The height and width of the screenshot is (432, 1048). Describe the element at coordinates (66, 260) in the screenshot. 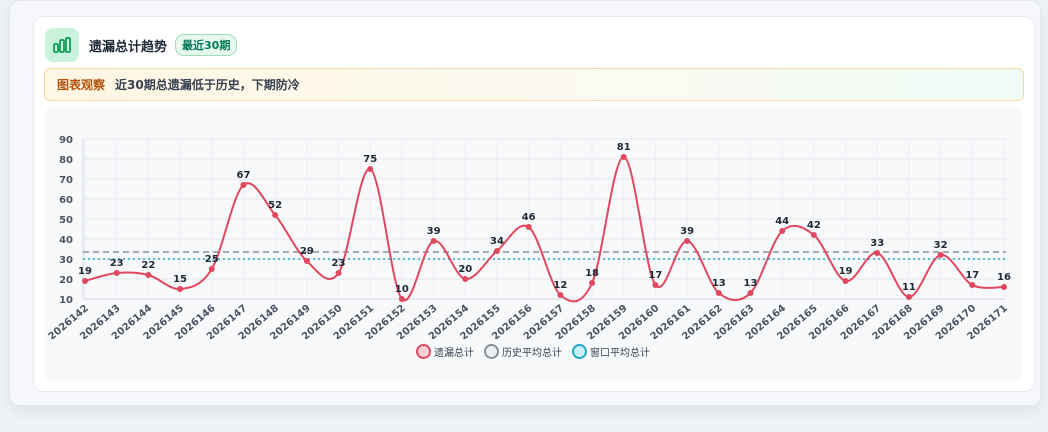

I see `y-tick-label: 30` at that location.